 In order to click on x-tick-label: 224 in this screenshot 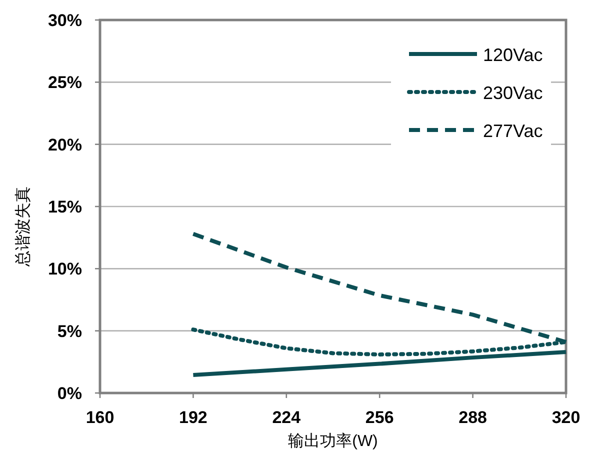, I will do `click(287, 417)`.